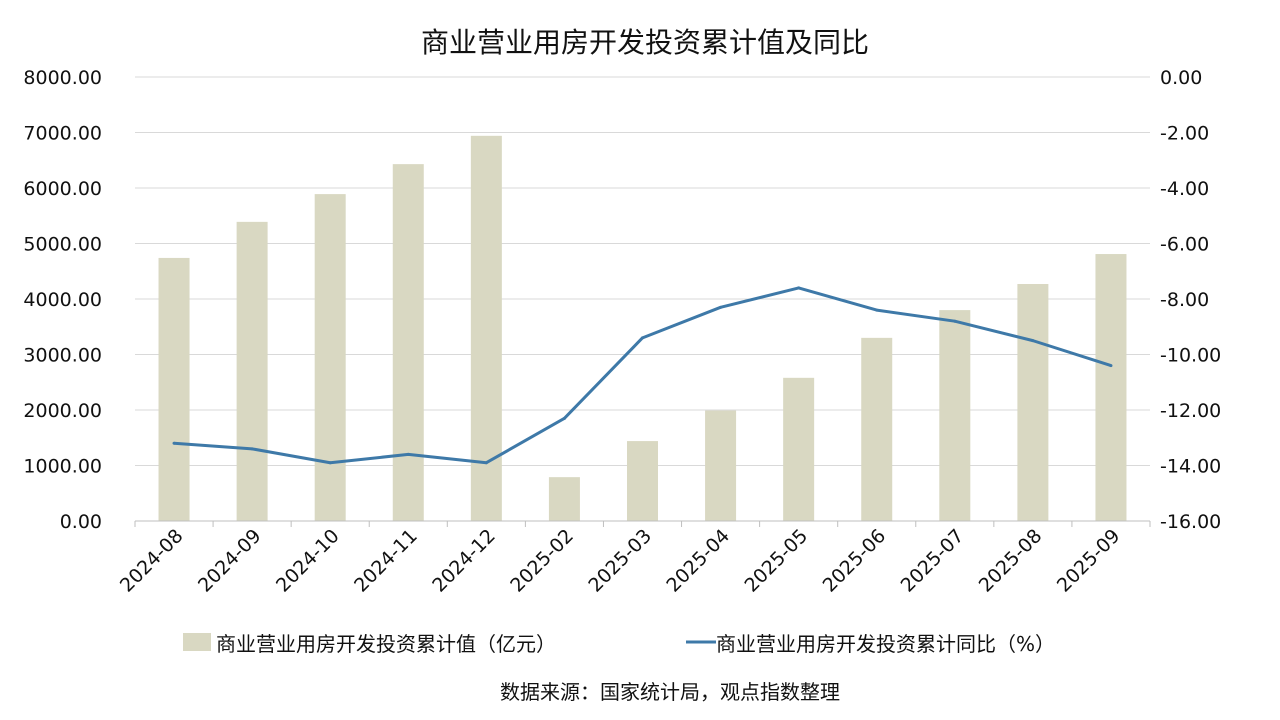 The height and width of the screenshot is (720, 1280). I want to click on source-note: 数据来源：国家统计局，观点指数整理, so click(670, 692).